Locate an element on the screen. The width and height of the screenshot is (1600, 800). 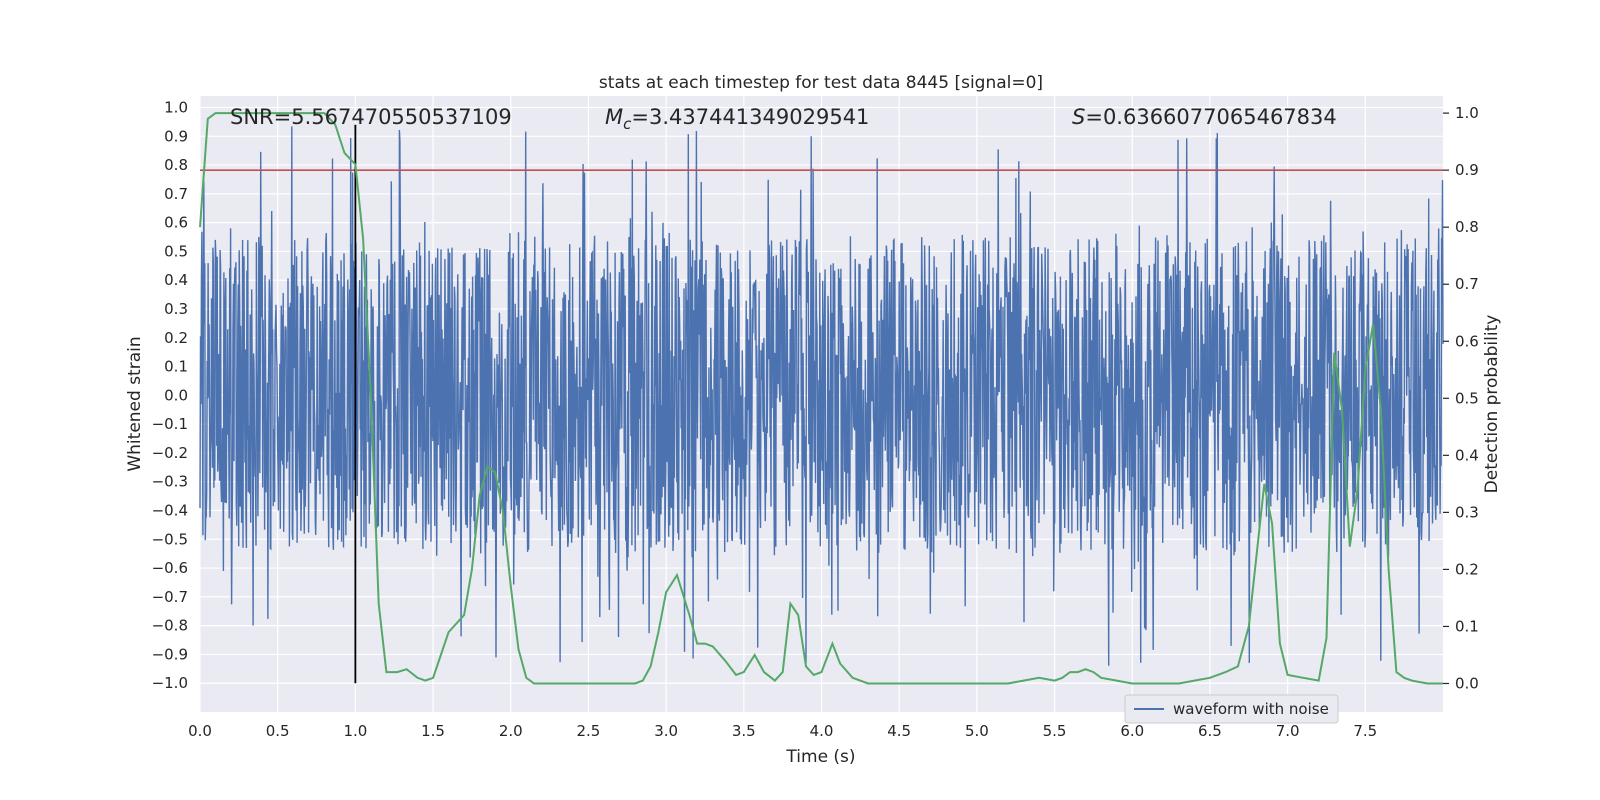
left-y-tick-label: 0.5 is located at coordinates (176, 251).